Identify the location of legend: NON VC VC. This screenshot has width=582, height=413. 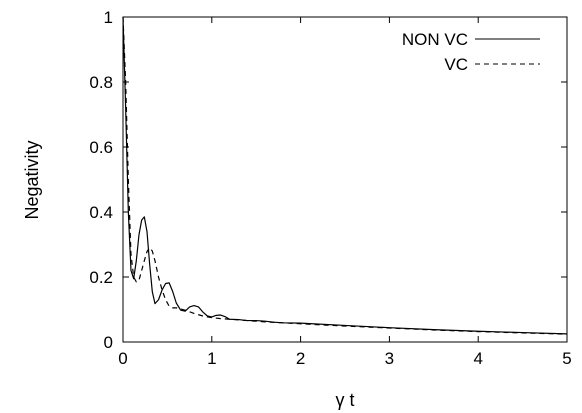
(471, 52).